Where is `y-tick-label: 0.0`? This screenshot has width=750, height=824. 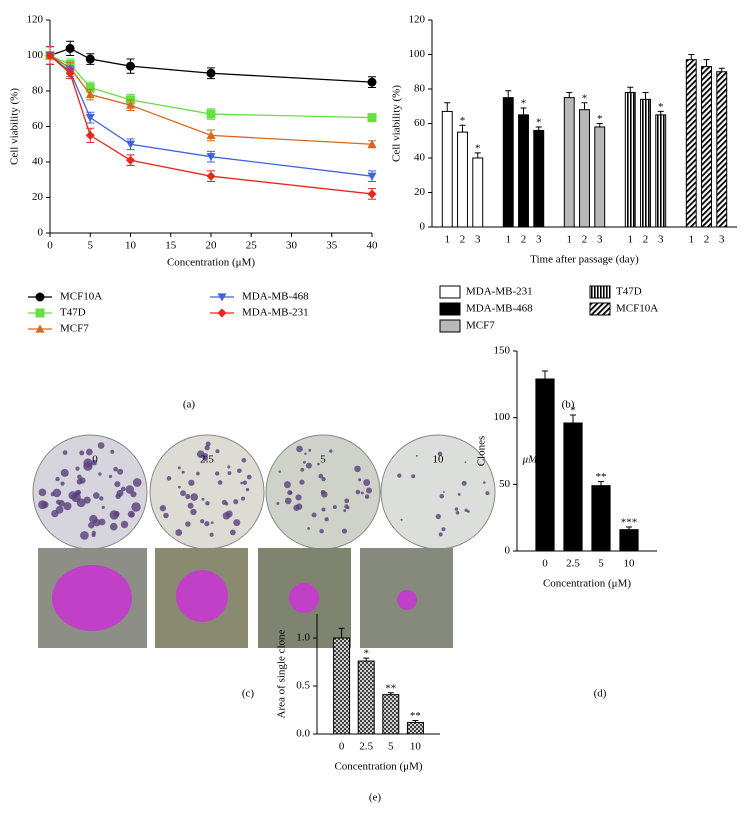
y-tick-label: 0.0 is located at coordinates (303, 734).